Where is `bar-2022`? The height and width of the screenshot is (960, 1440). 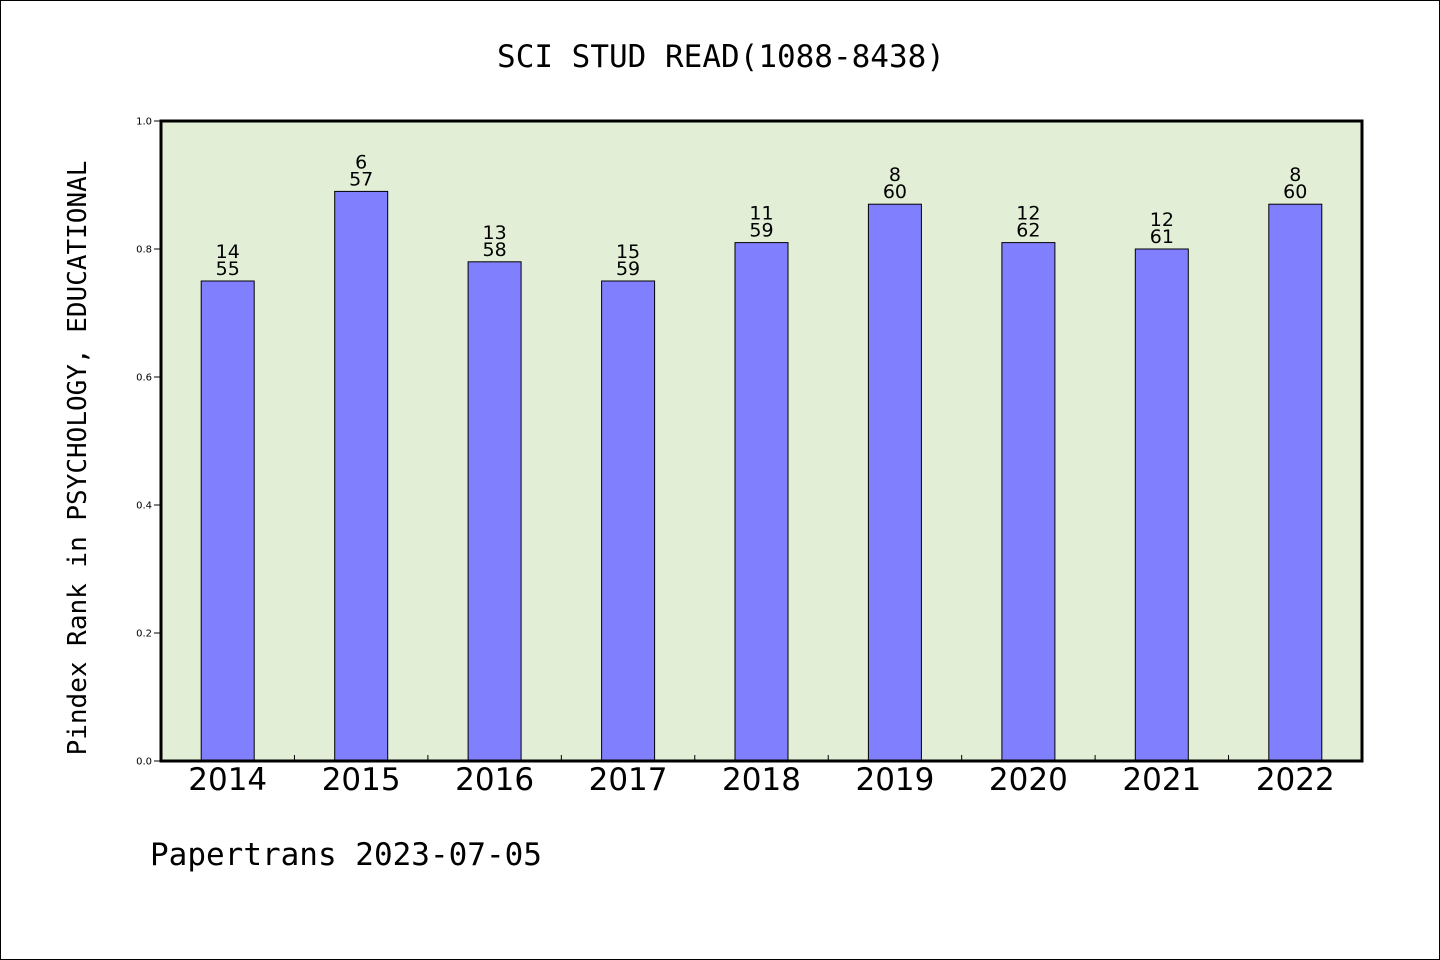
bar-2022 is located at coordinates (1295, 482).